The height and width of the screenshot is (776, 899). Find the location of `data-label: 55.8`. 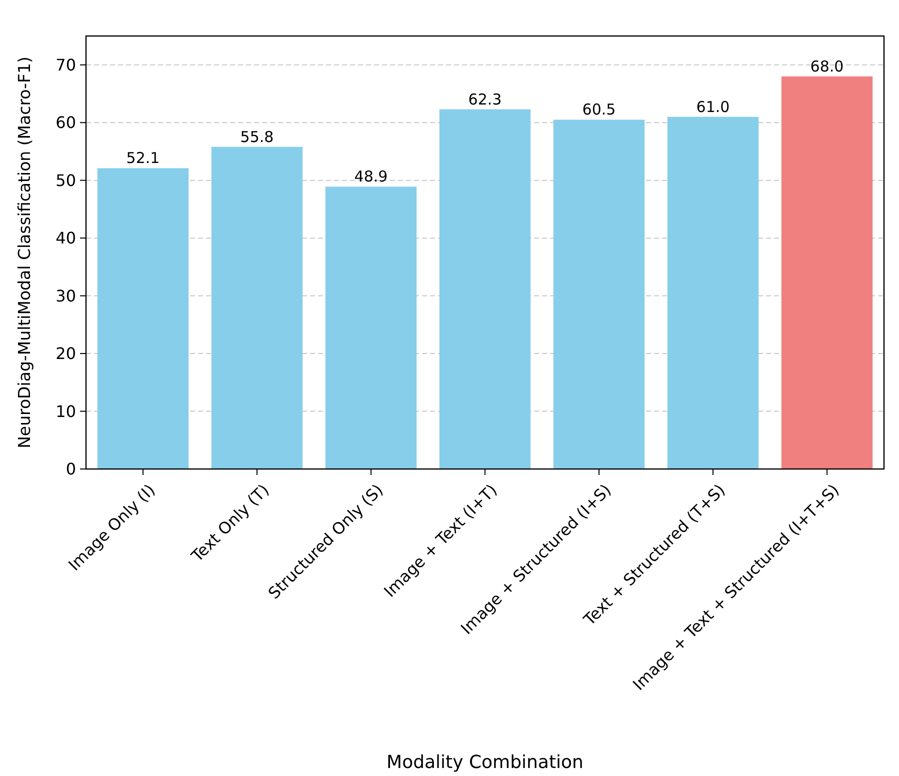

data-label: 55.8 is located at coordinates (257, 137).